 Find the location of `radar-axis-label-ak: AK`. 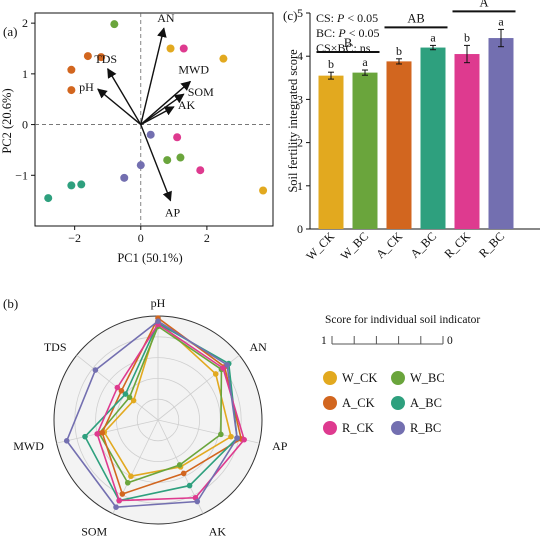

radar-axis-label-ak: AK is located at coordinates (218, 531).